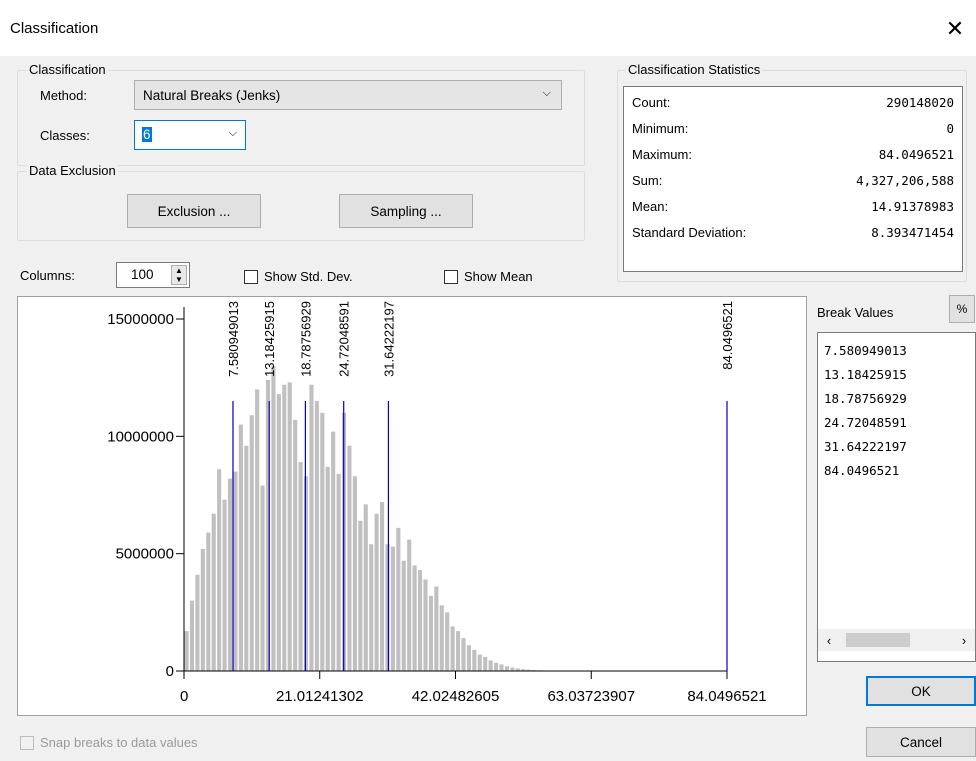  I want to click on show-mean-checkbox, so click(451, 277).